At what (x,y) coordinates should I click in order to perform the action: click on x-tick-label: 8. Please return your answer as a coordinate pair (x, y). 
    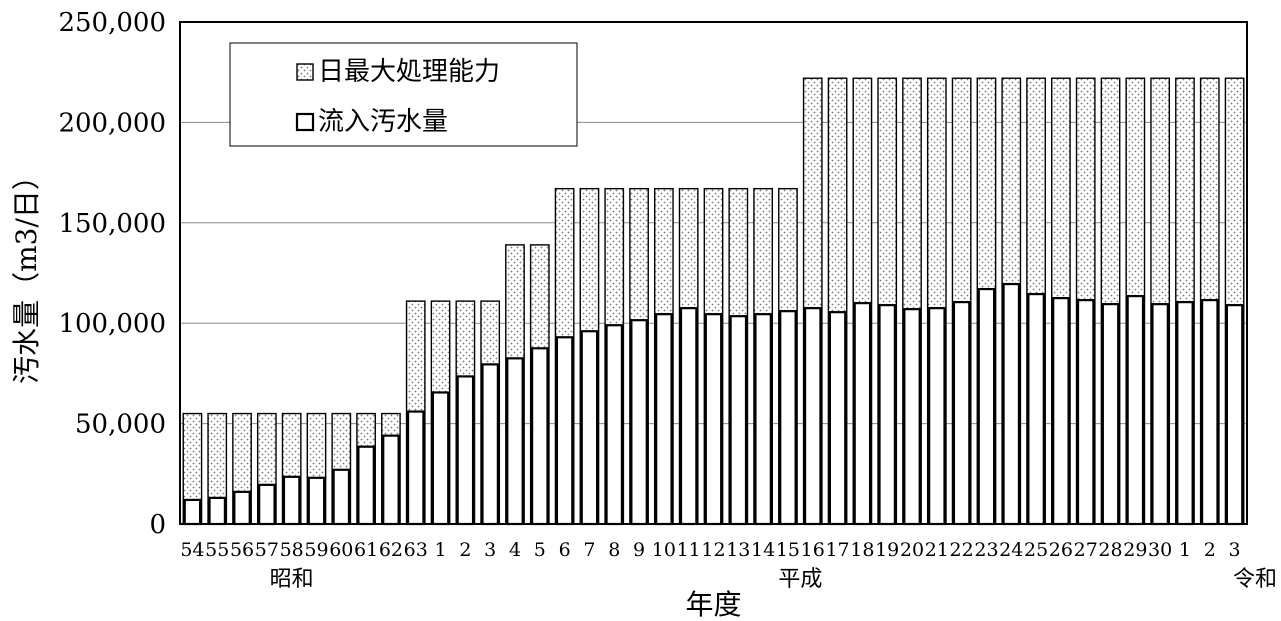
    Looking at the image, I should click on (614, 550).